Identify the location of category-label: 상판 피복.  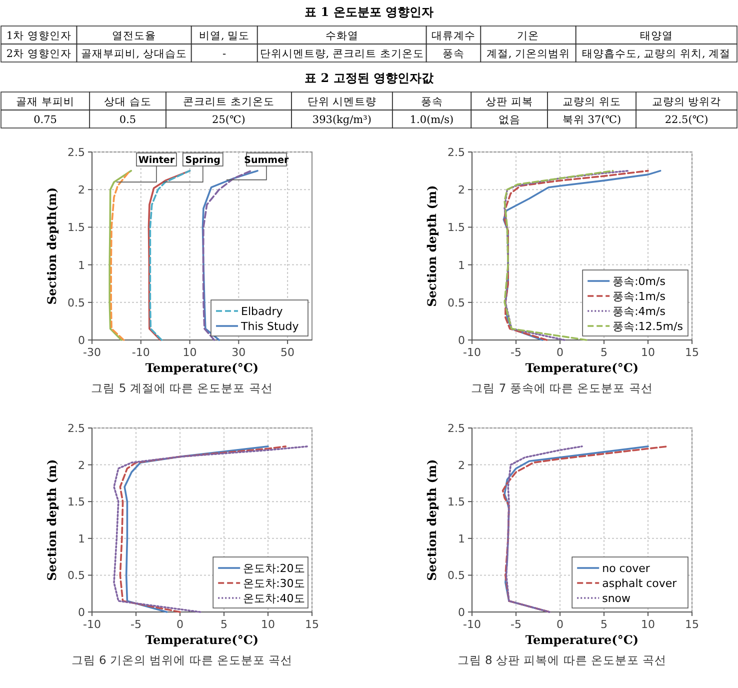
(509, 102).